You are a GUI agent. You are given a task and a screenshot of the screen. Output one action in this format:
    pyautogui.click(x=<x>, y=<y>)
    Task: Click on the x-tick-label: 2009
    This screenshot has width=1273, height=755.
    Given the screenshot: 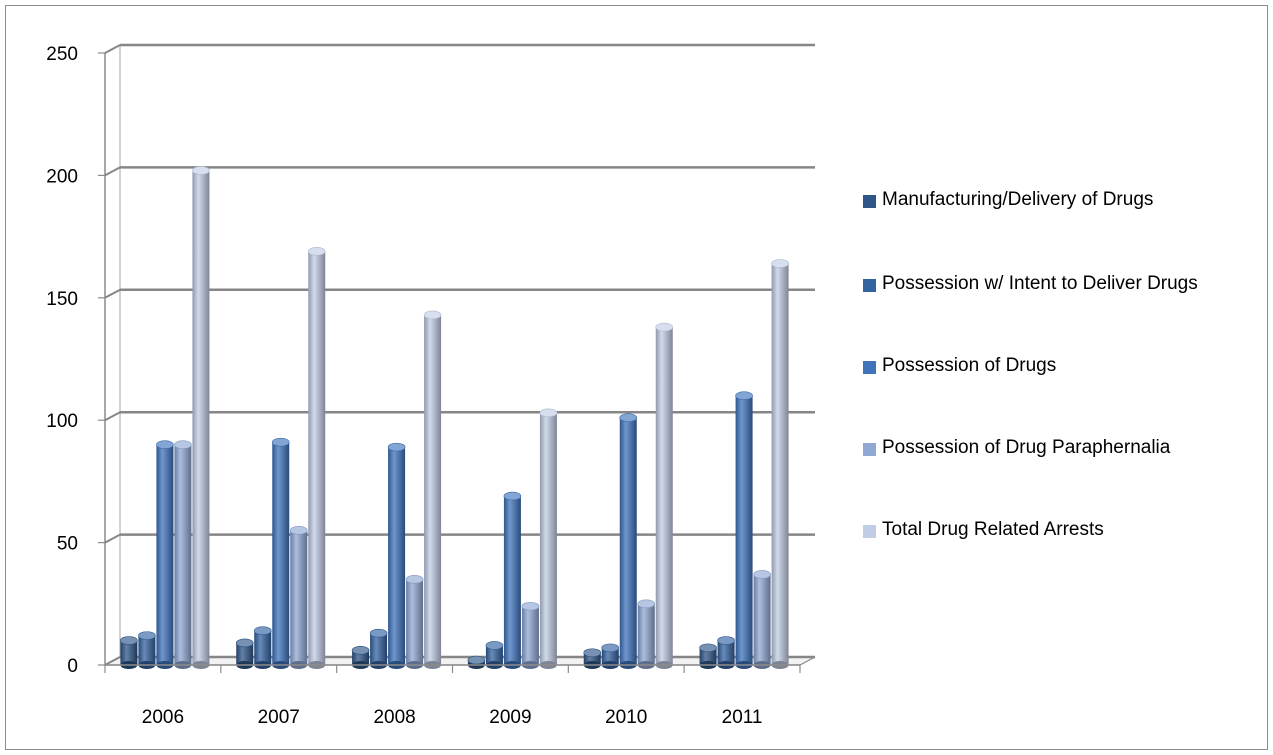 What is the action you would take?
    pyautogui.click(x=510, y=717)
    